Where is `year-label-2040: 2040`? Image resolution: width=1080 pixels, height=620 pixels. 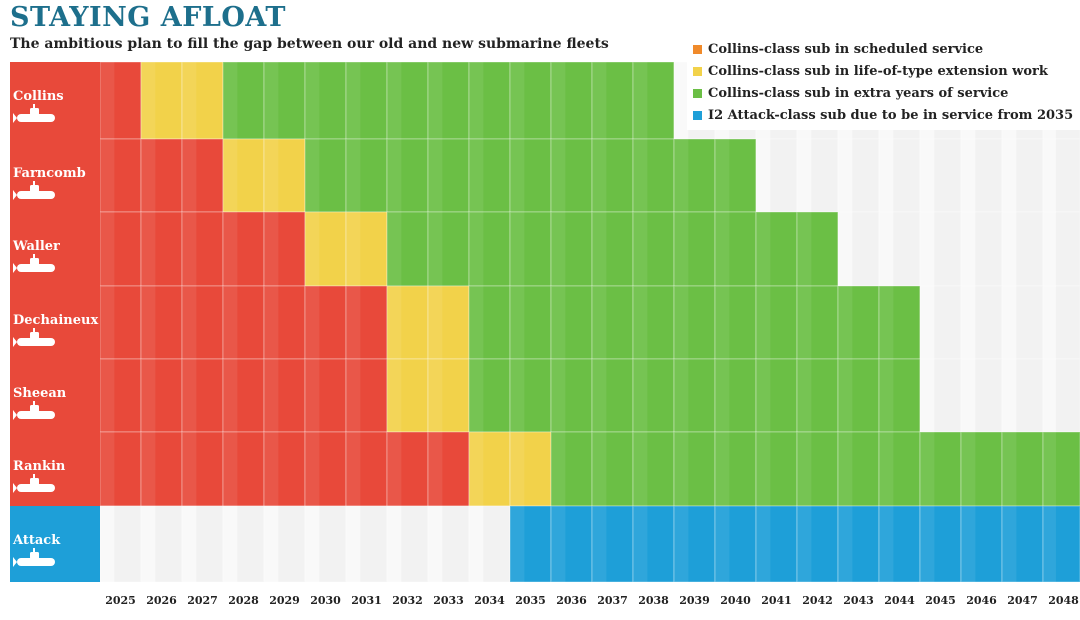 year-label-2040: 2040 is located at coordinates (735, 600).